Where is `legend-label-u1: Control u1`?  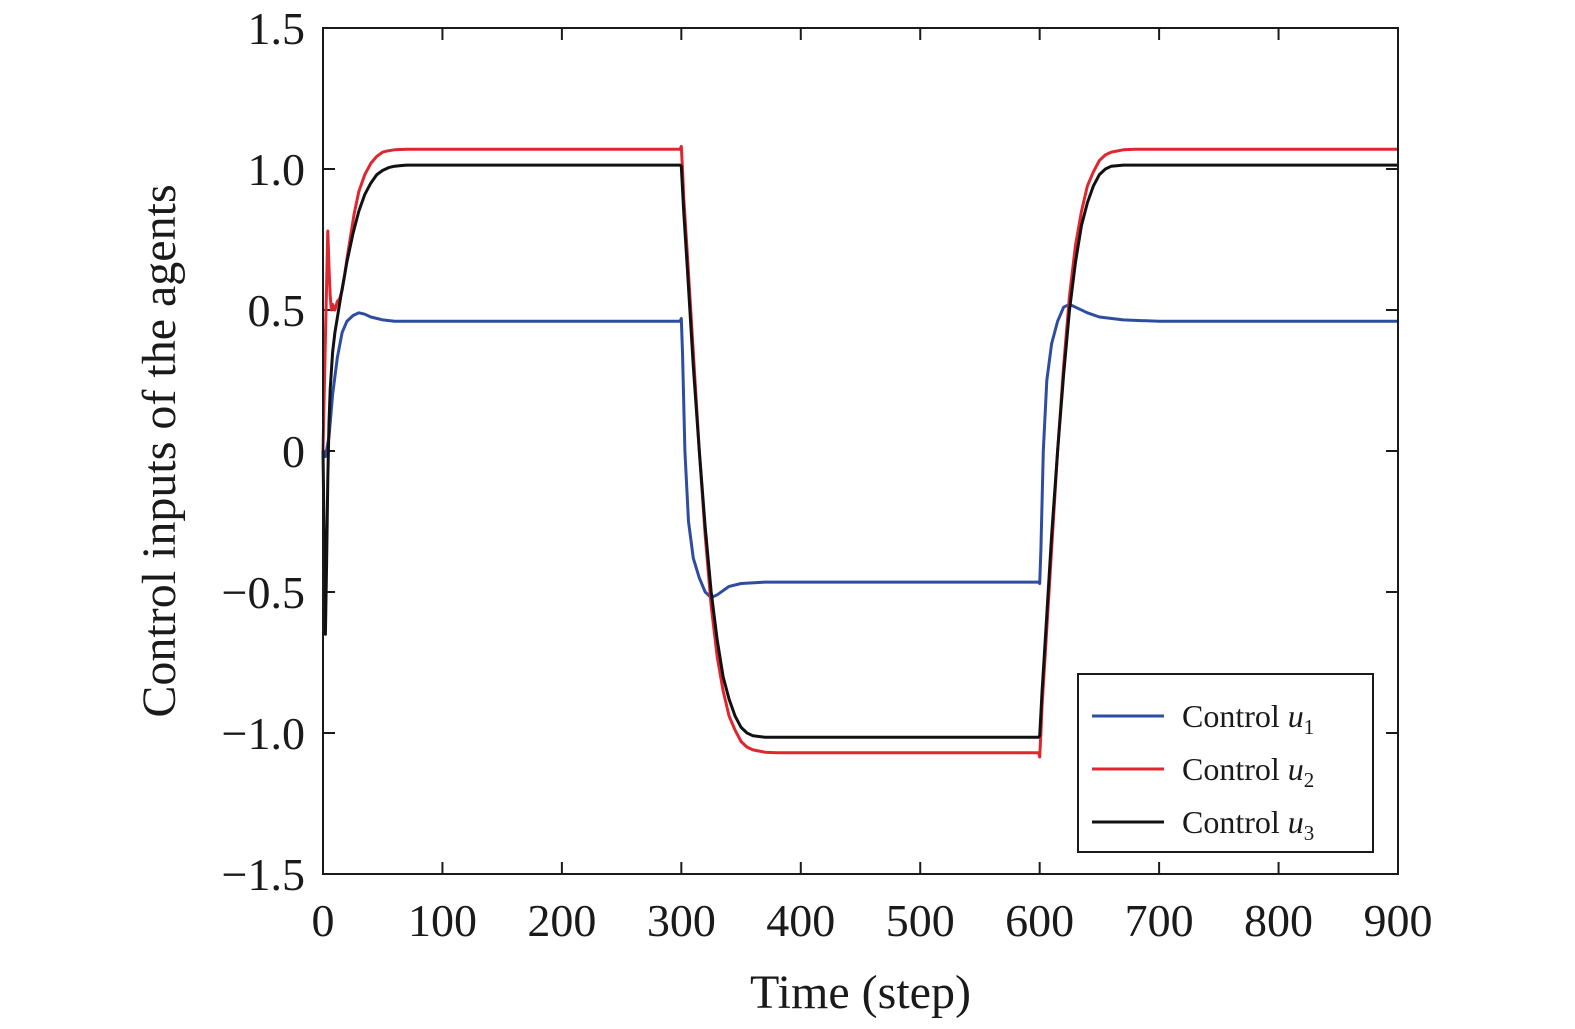 legend-label-u1: Control u1 is located at coordinates (1248, 718).